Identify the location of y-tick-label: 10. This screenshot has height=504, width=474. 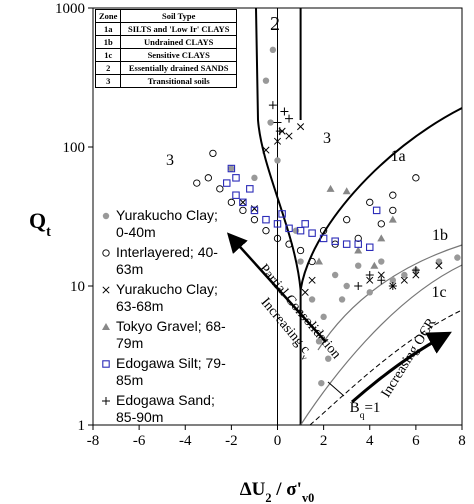
(77, 287).